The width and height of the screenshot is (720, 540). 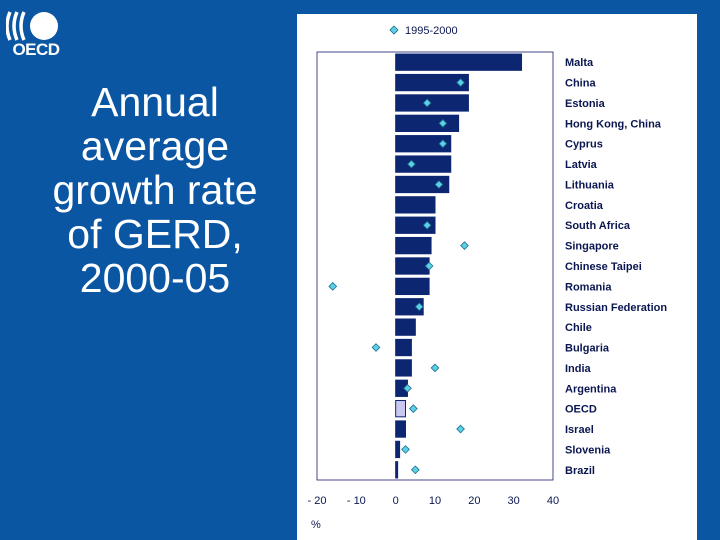 I want to click on category-label-18: Israel, so click(x=579, y=430).